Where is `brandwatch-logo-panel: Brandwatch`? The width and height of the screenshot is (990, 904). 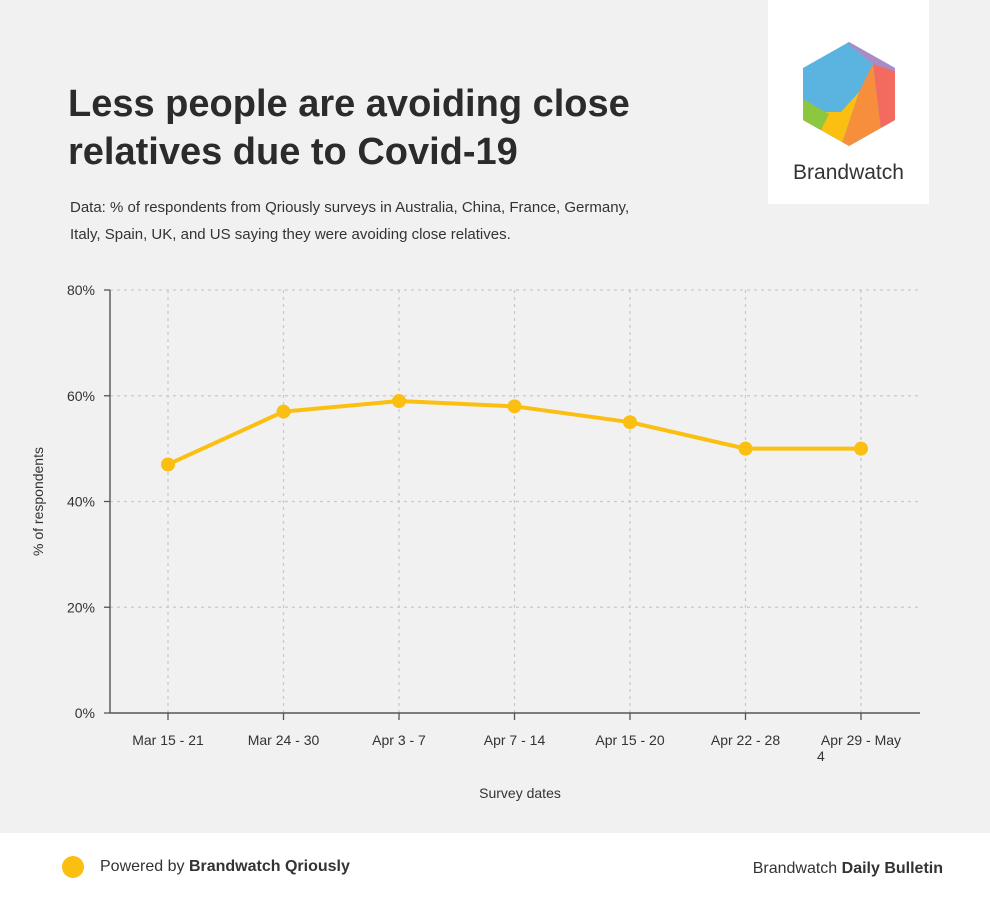
brandwatch-logo-panel: Brandwatch is located at coordinates (848, 102).